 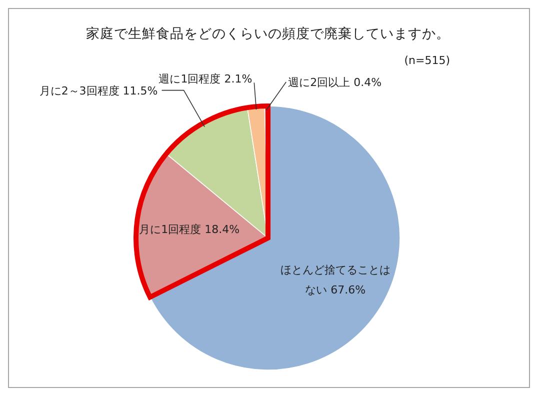 I want to click on slice-label: ほとんど捨てることはない 67.6%, so click(x=335, y=280).